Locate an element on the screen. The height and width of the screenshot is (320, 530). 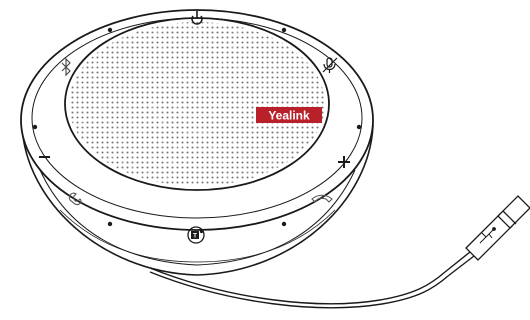
answer-call-button is located at coordinates (75, 199).